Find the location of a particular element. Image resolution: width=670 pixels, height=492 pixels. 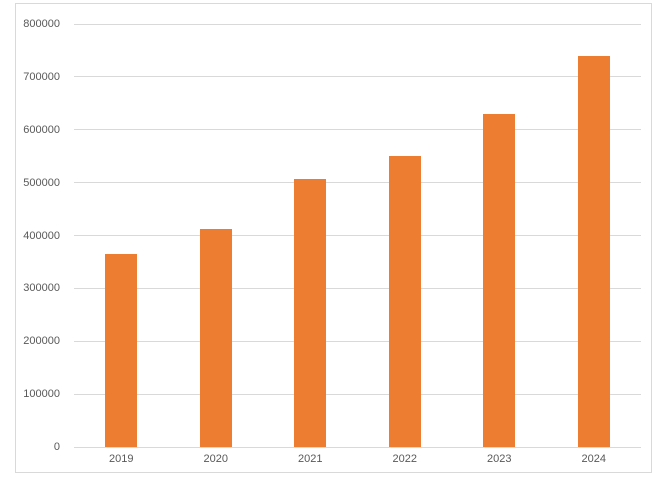

bar-2019 is located at coordinates (121, 350).